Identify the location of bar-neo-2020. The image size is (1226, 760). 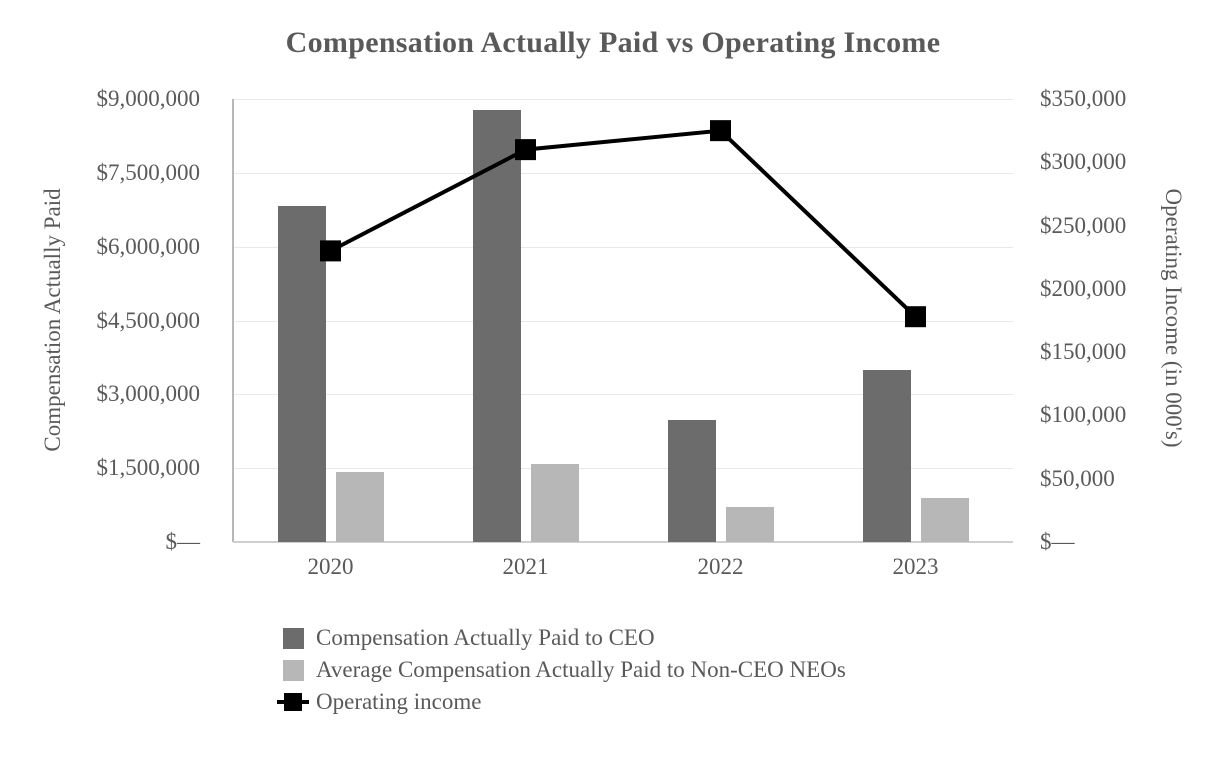
(359, 506).